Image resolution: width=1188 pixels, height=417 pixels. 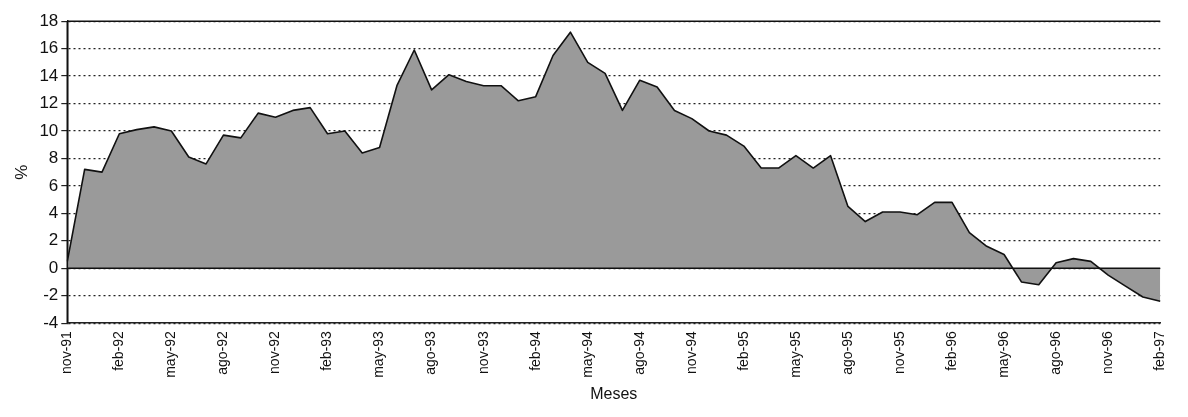 What do you see at coordinates (51, 322) in the screenshot?
I see `y-tick-label: -4` at bounding box center [51, 322].